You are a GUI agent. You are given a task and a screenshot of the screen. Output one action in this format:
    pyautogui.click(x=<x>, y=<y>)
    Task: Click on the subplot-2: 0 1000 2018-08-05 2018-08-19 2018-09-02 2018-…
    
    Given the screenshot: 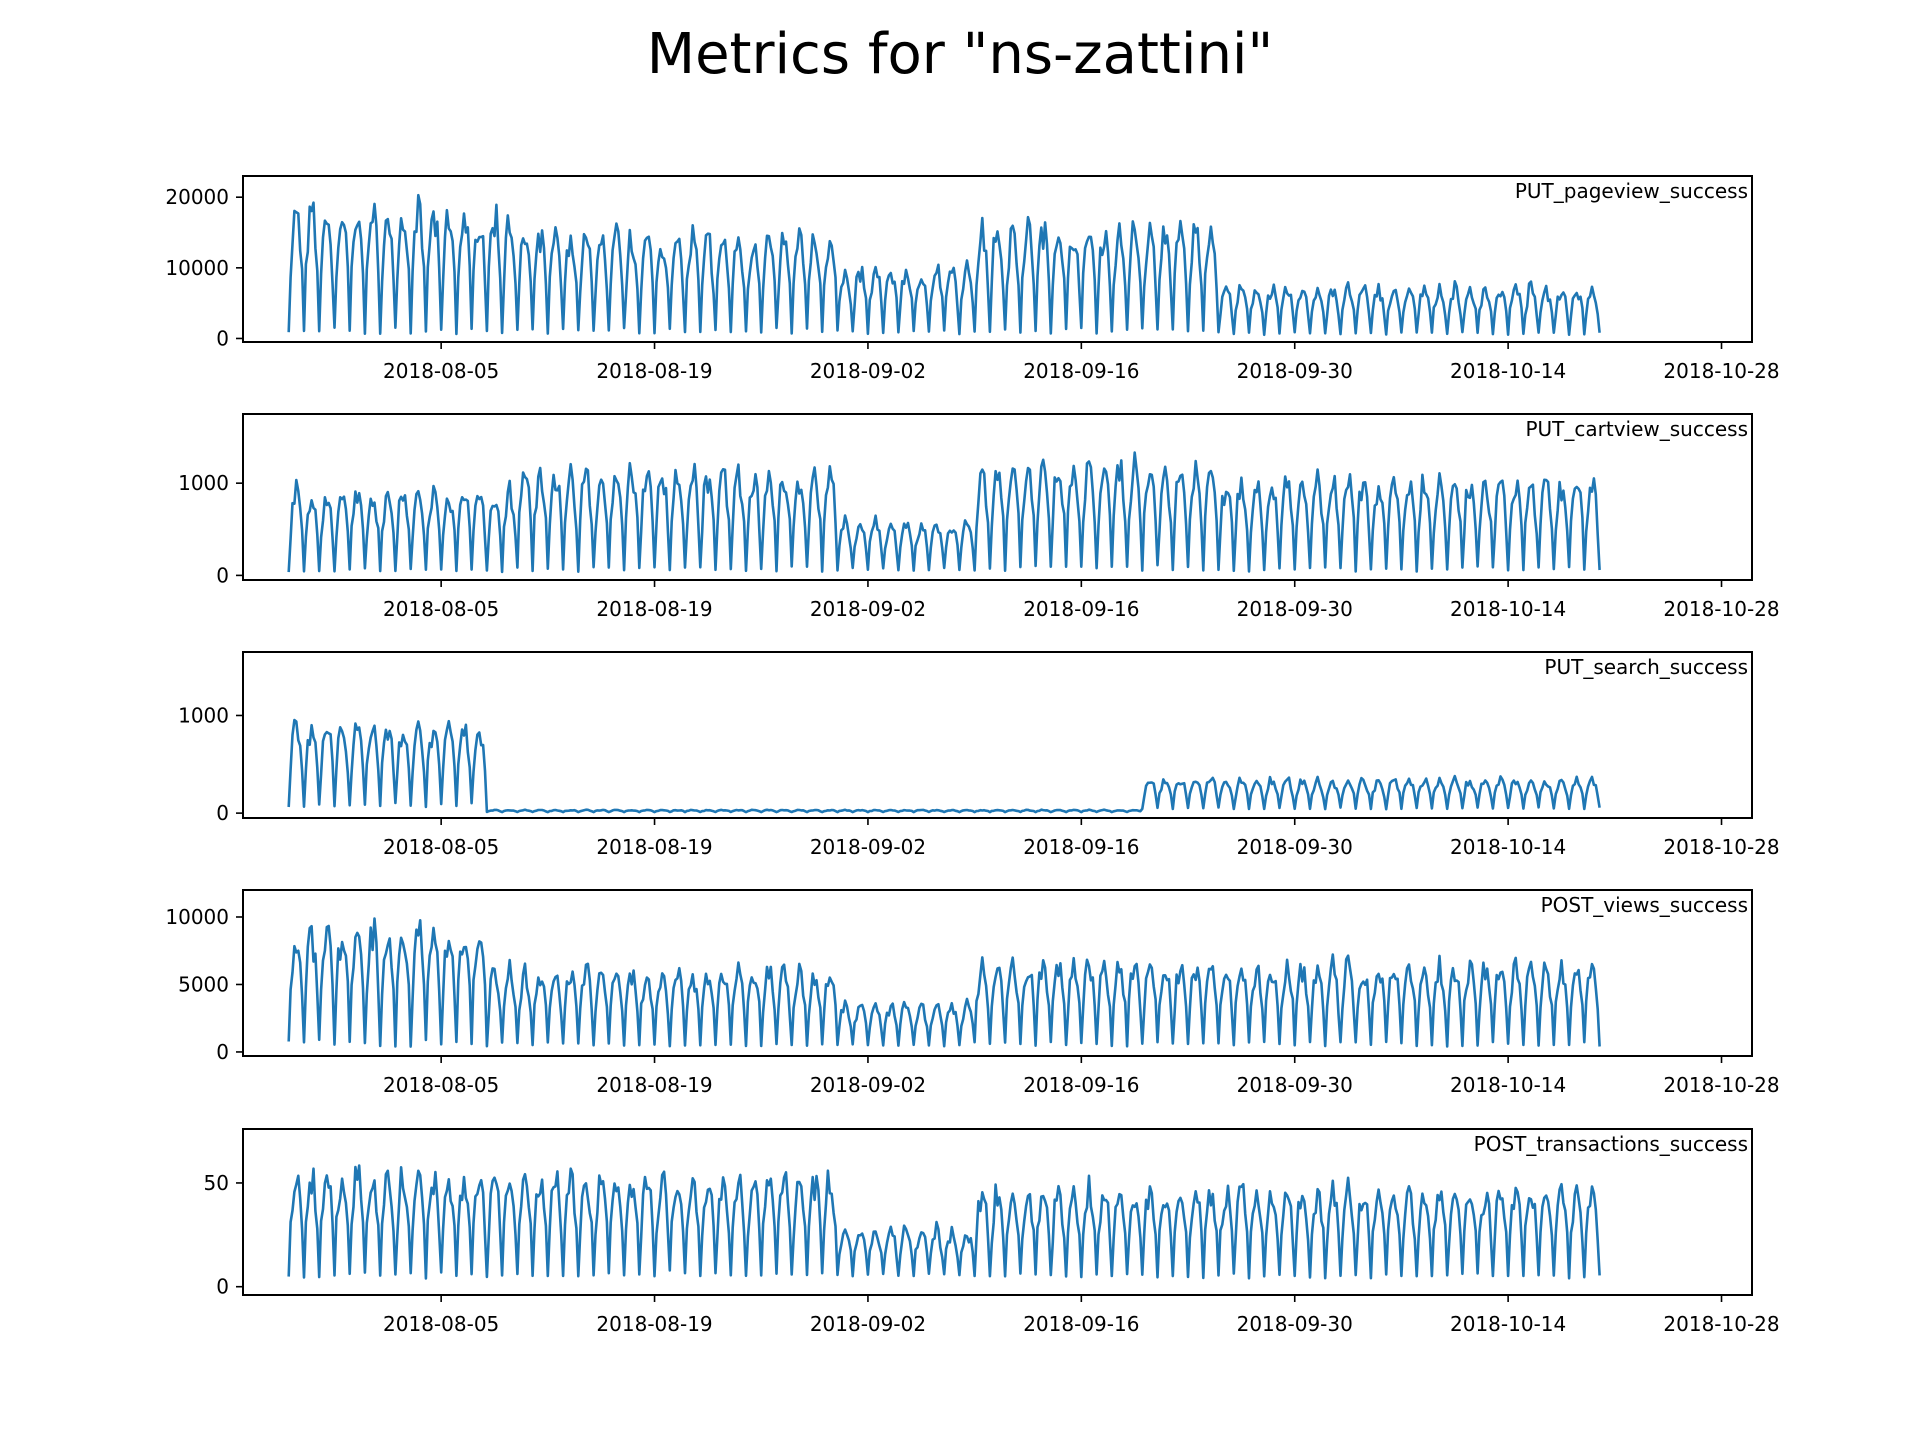 What is the action you would take?
    pyautogui.click(x=979, y=517)
    